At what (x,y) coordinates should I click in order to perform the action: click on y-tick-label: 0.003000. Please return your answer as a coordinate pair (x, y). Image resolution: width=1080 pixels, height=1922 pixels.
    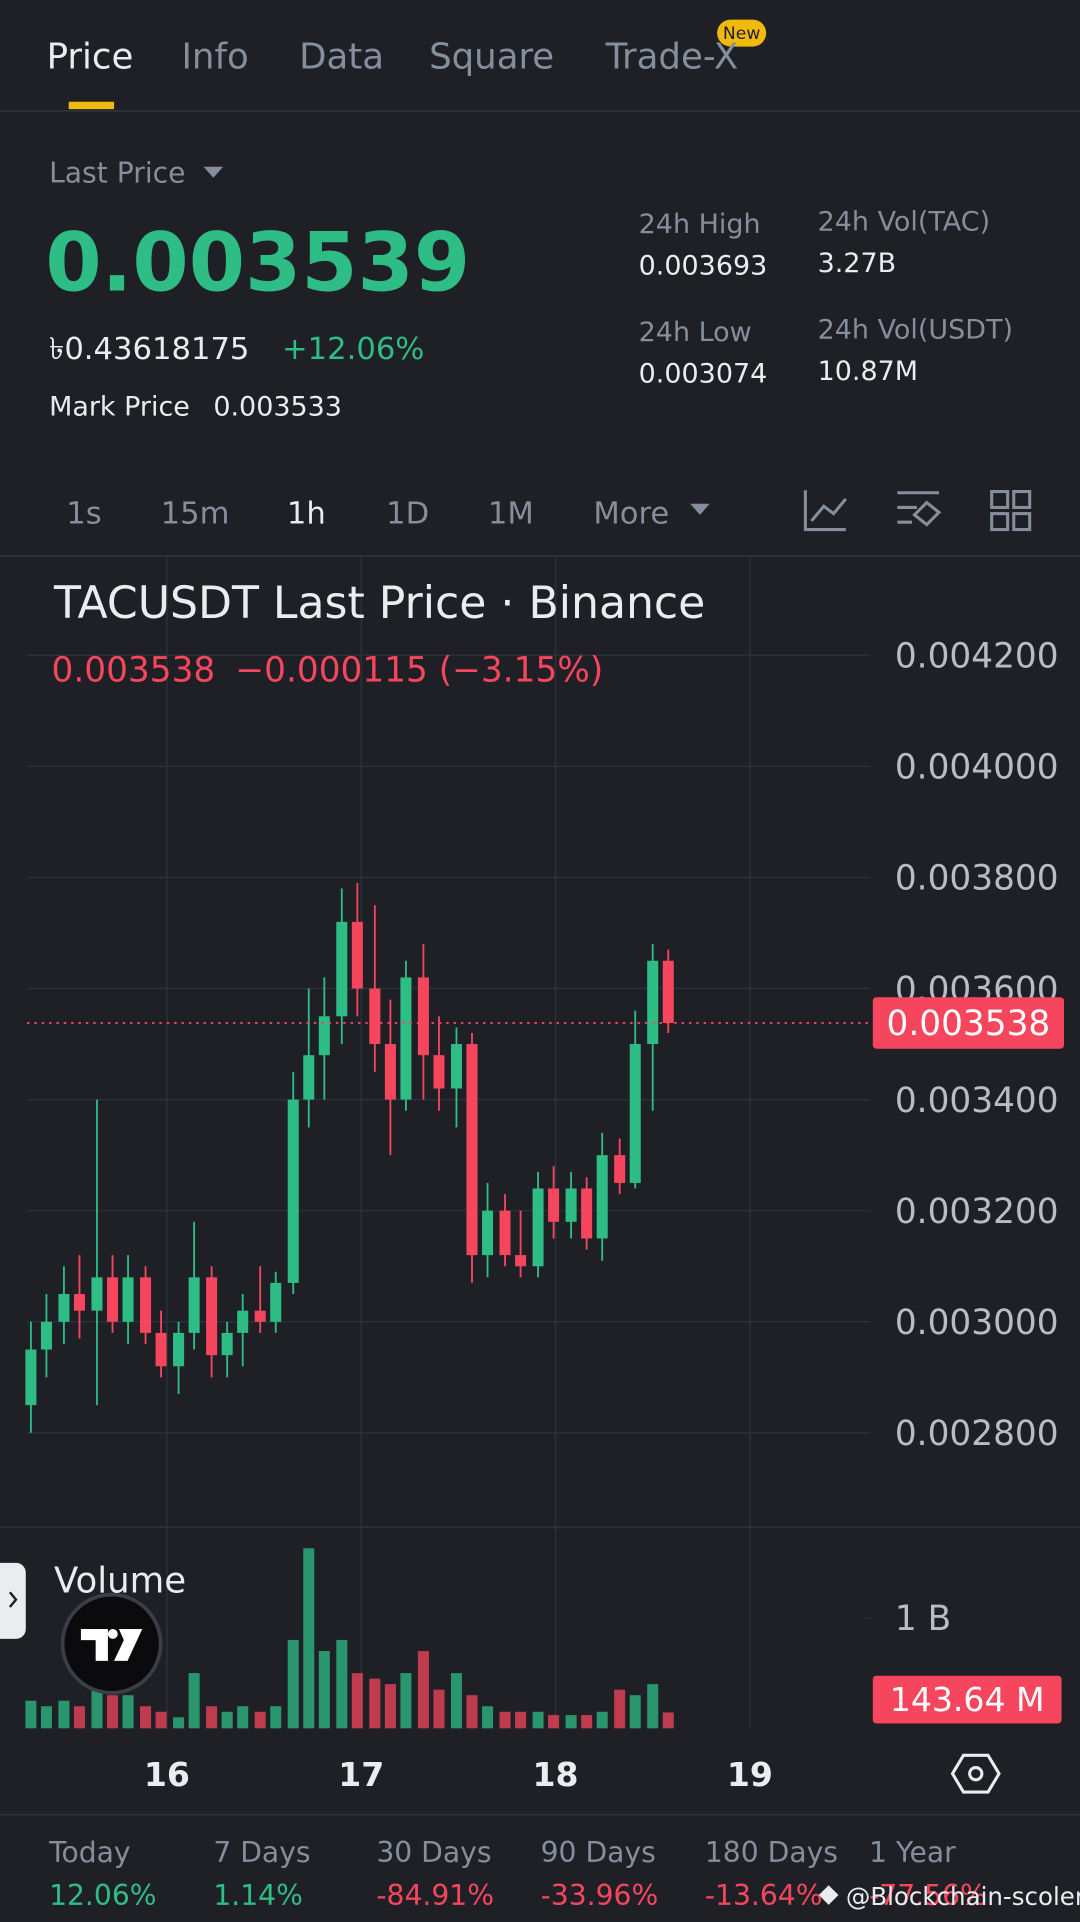
    Looking at the image, I should click on (977, 1323).